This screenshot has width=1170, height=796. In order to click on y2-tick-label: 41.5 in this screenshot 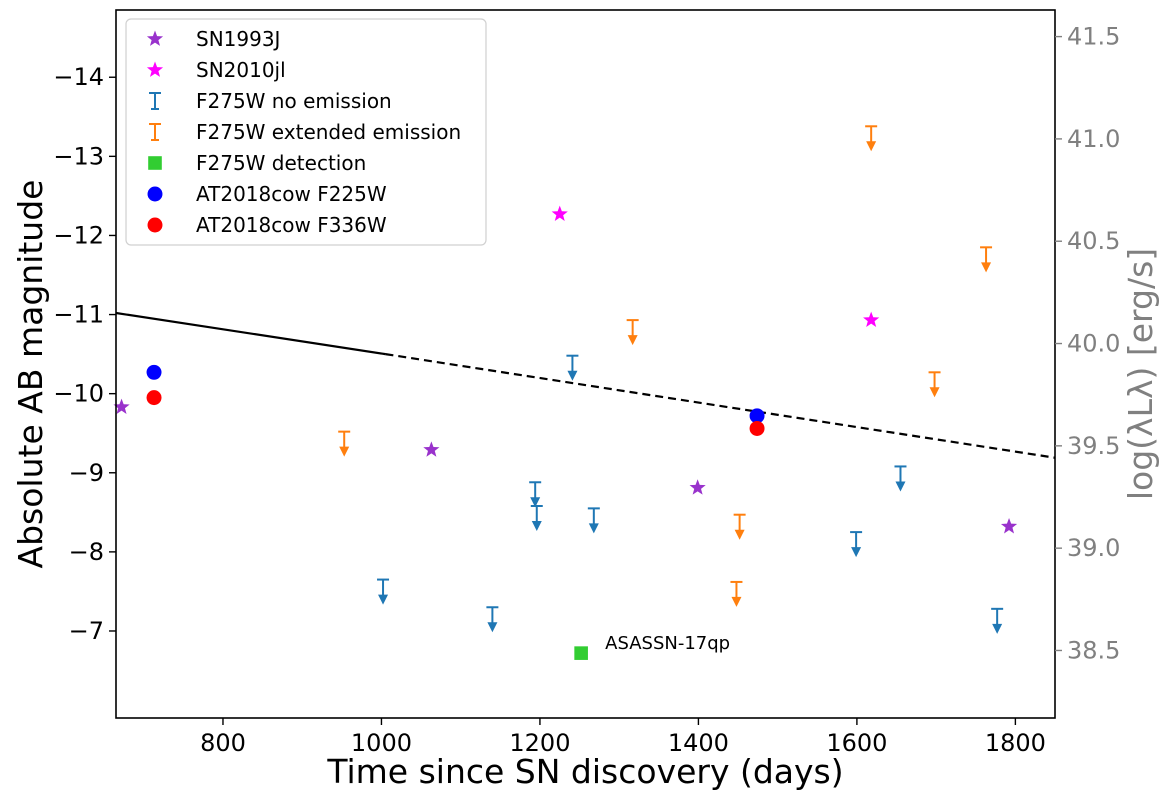, I will do `click(1093, 37)`.